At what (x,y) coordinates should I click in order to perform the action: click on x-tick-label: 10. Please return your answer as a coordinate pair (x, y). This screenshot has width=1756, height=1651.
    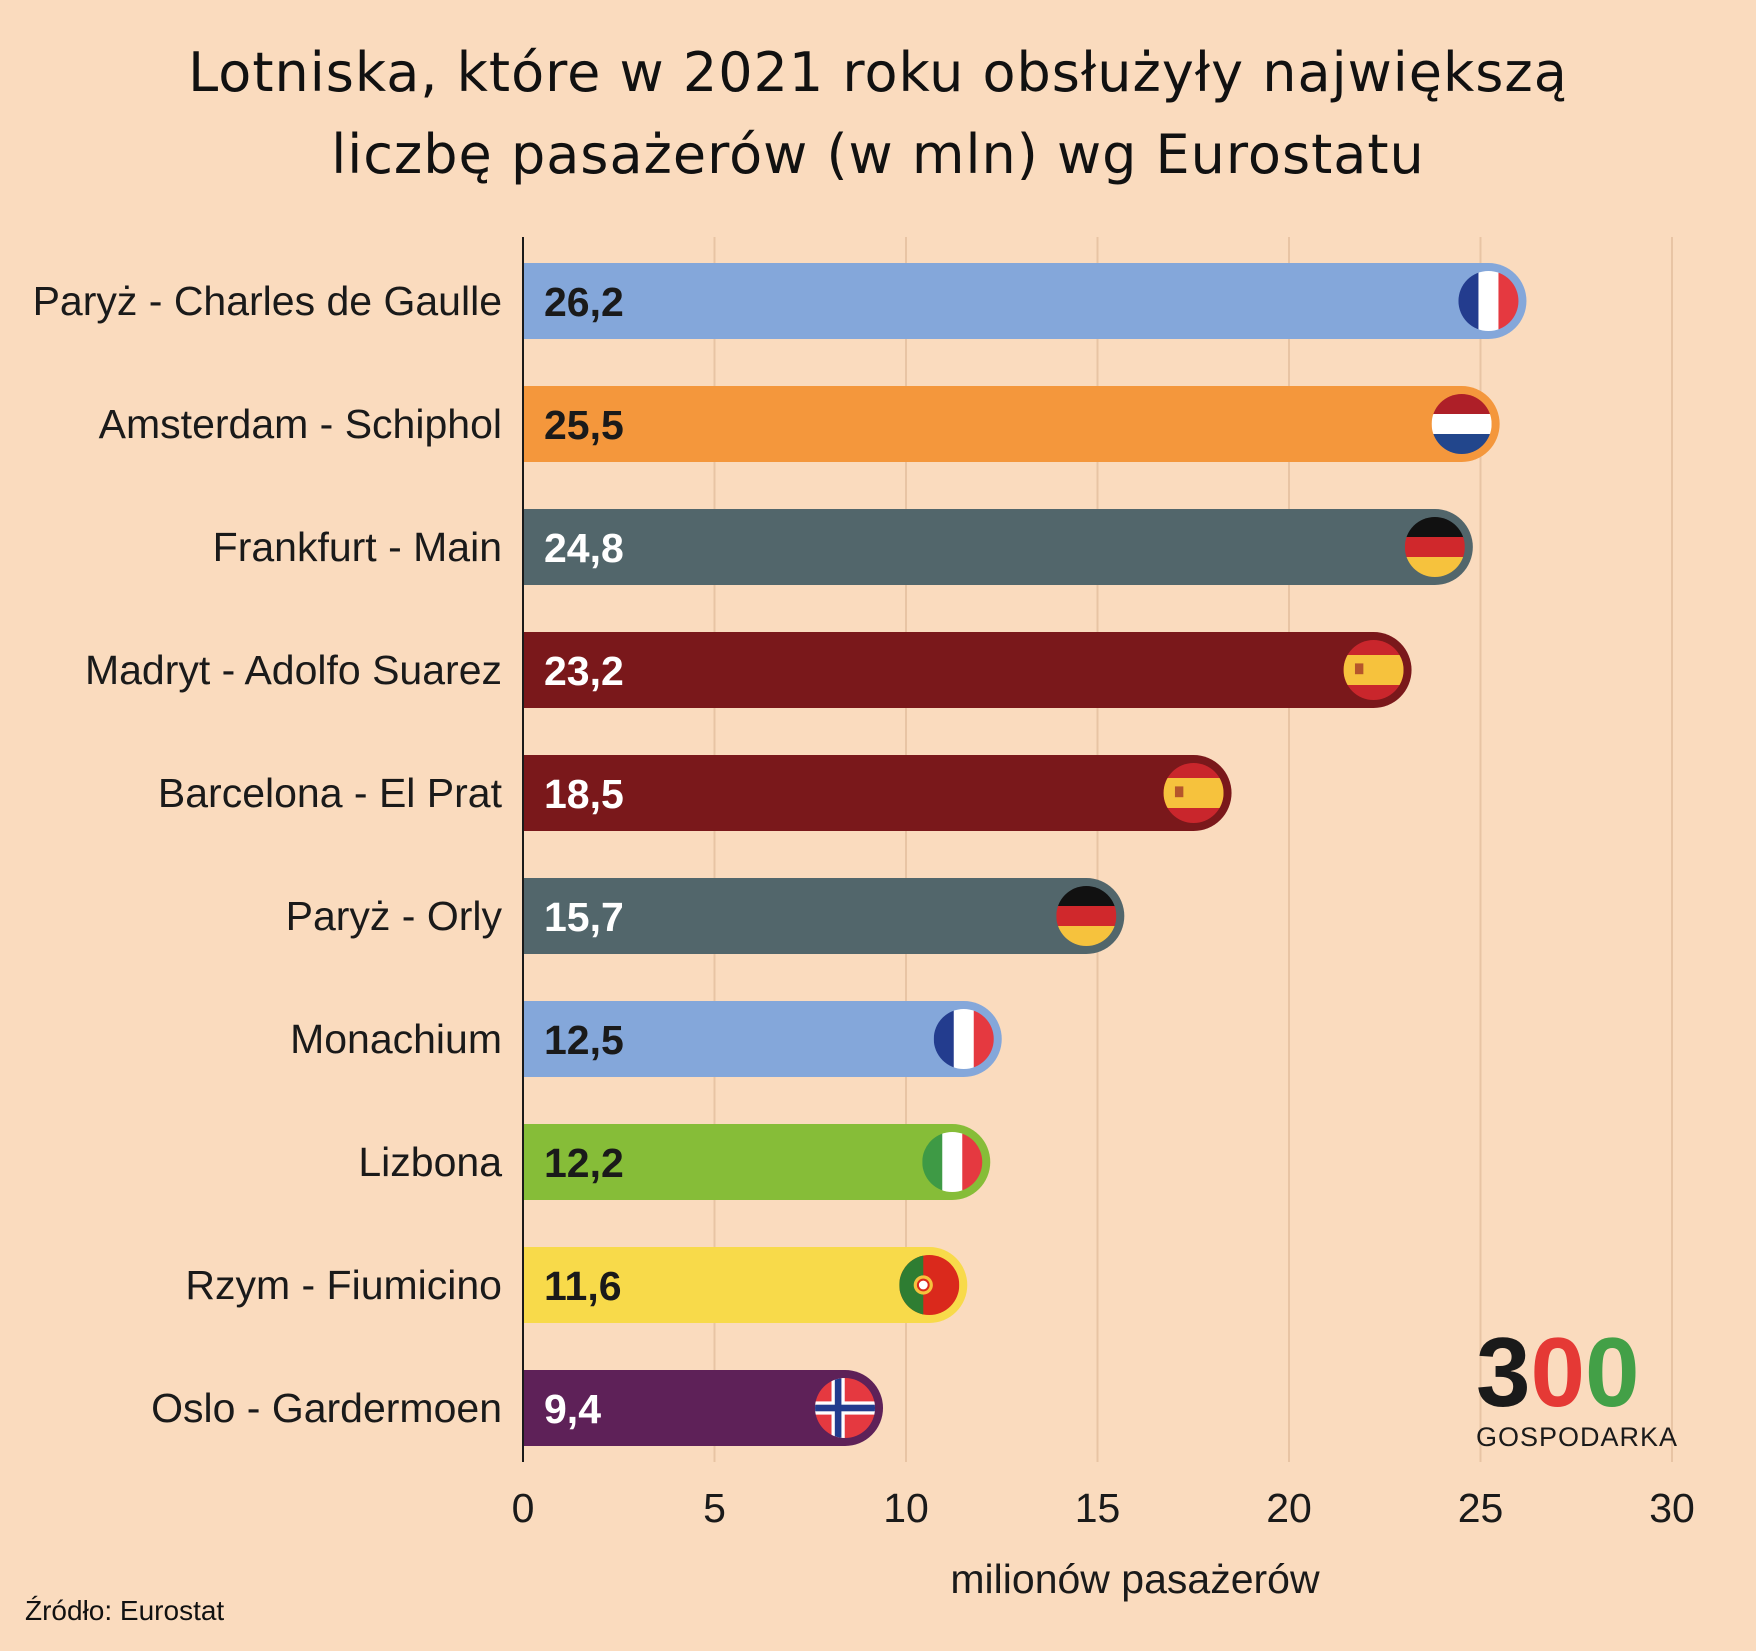
    Looking at the image, I should click on (906, 1508).